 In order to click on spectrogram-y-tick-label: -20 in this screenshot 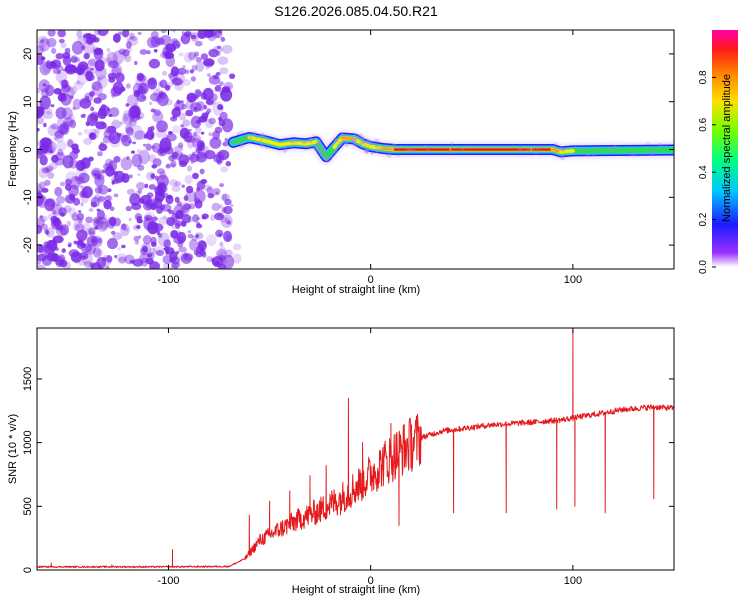, I will do `click(28, 245)`.